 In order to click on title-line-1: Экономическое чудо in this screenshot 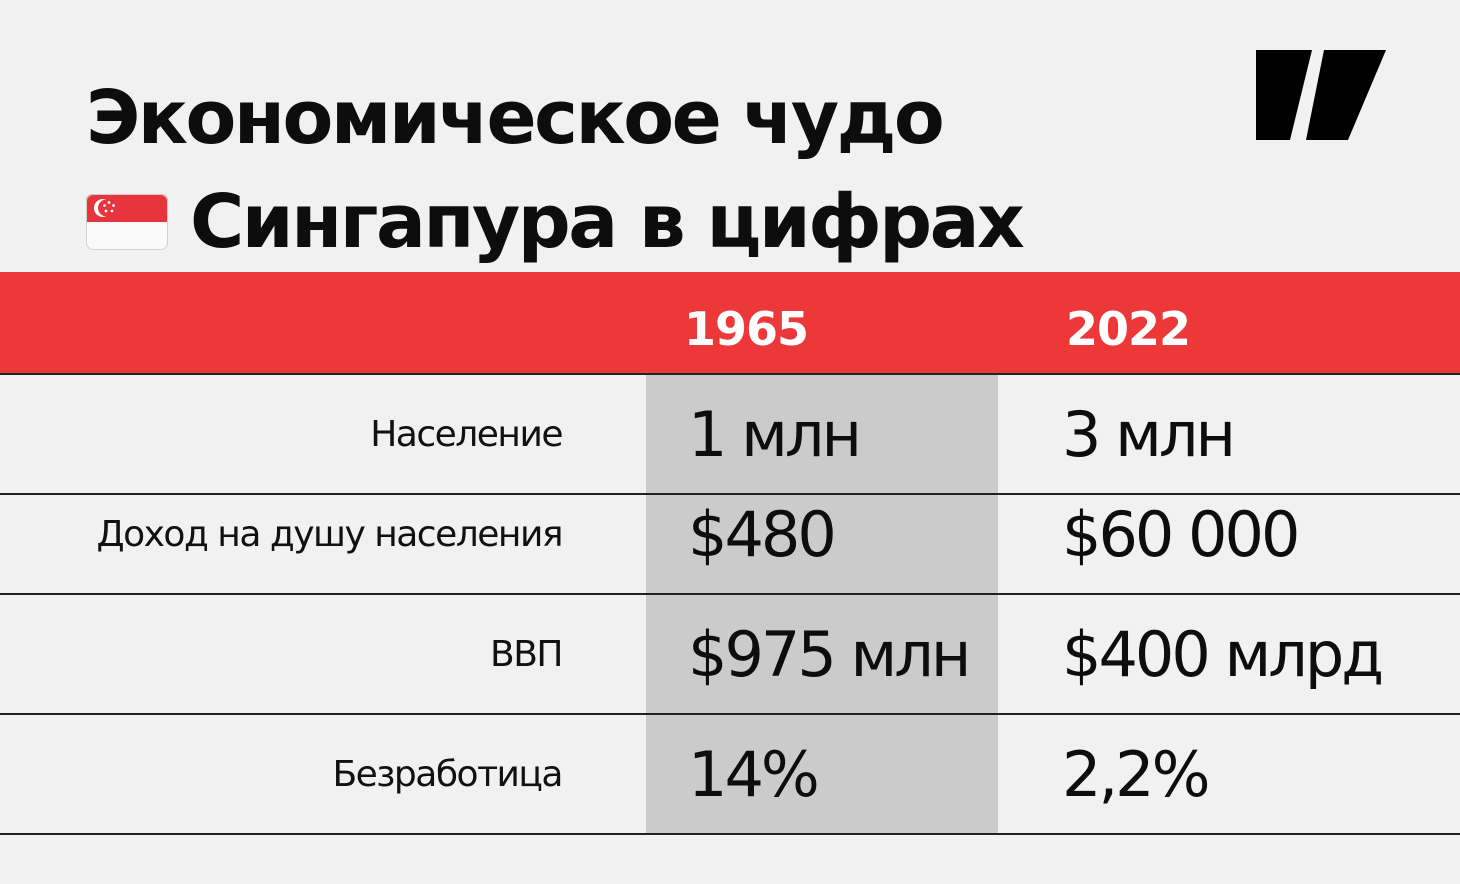, I will do `click(554, 118)`.